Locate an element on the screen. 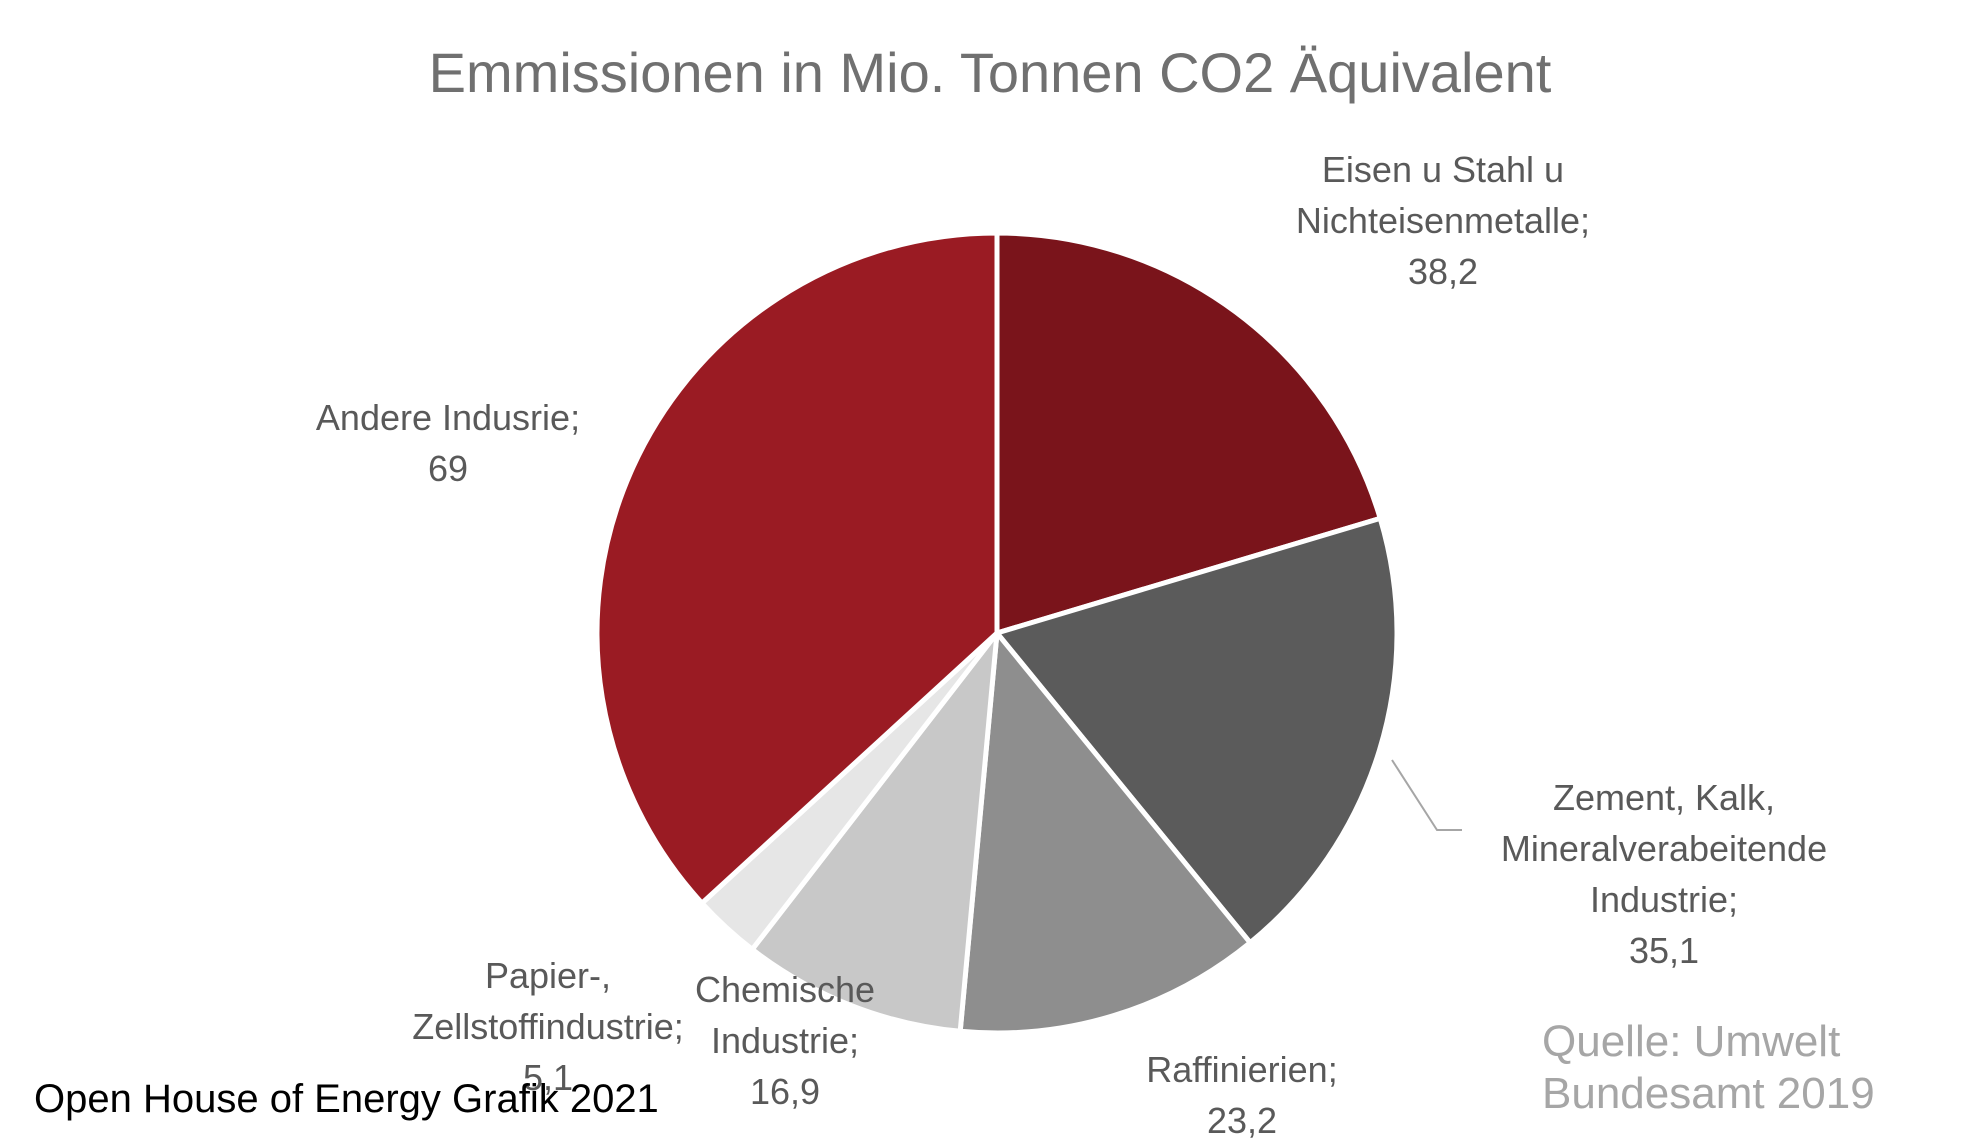  slice-value: 5,1 is located at coordinates (548, 1077).